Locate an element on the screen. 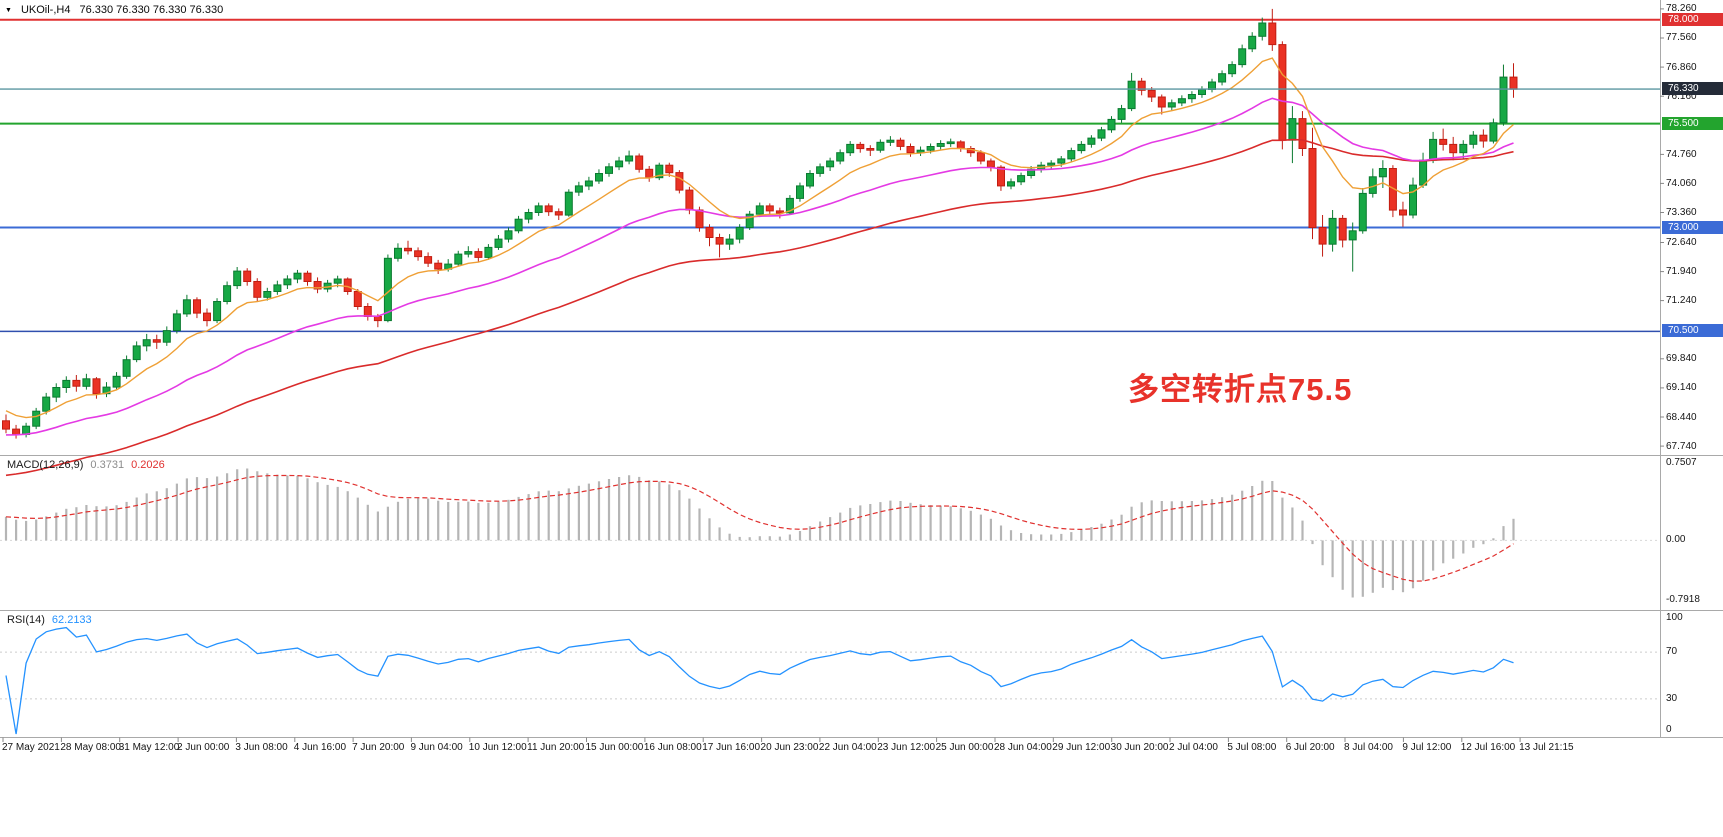  time-axis-label: 6 Jul 20:00 is located at coordinates (1310, 747).